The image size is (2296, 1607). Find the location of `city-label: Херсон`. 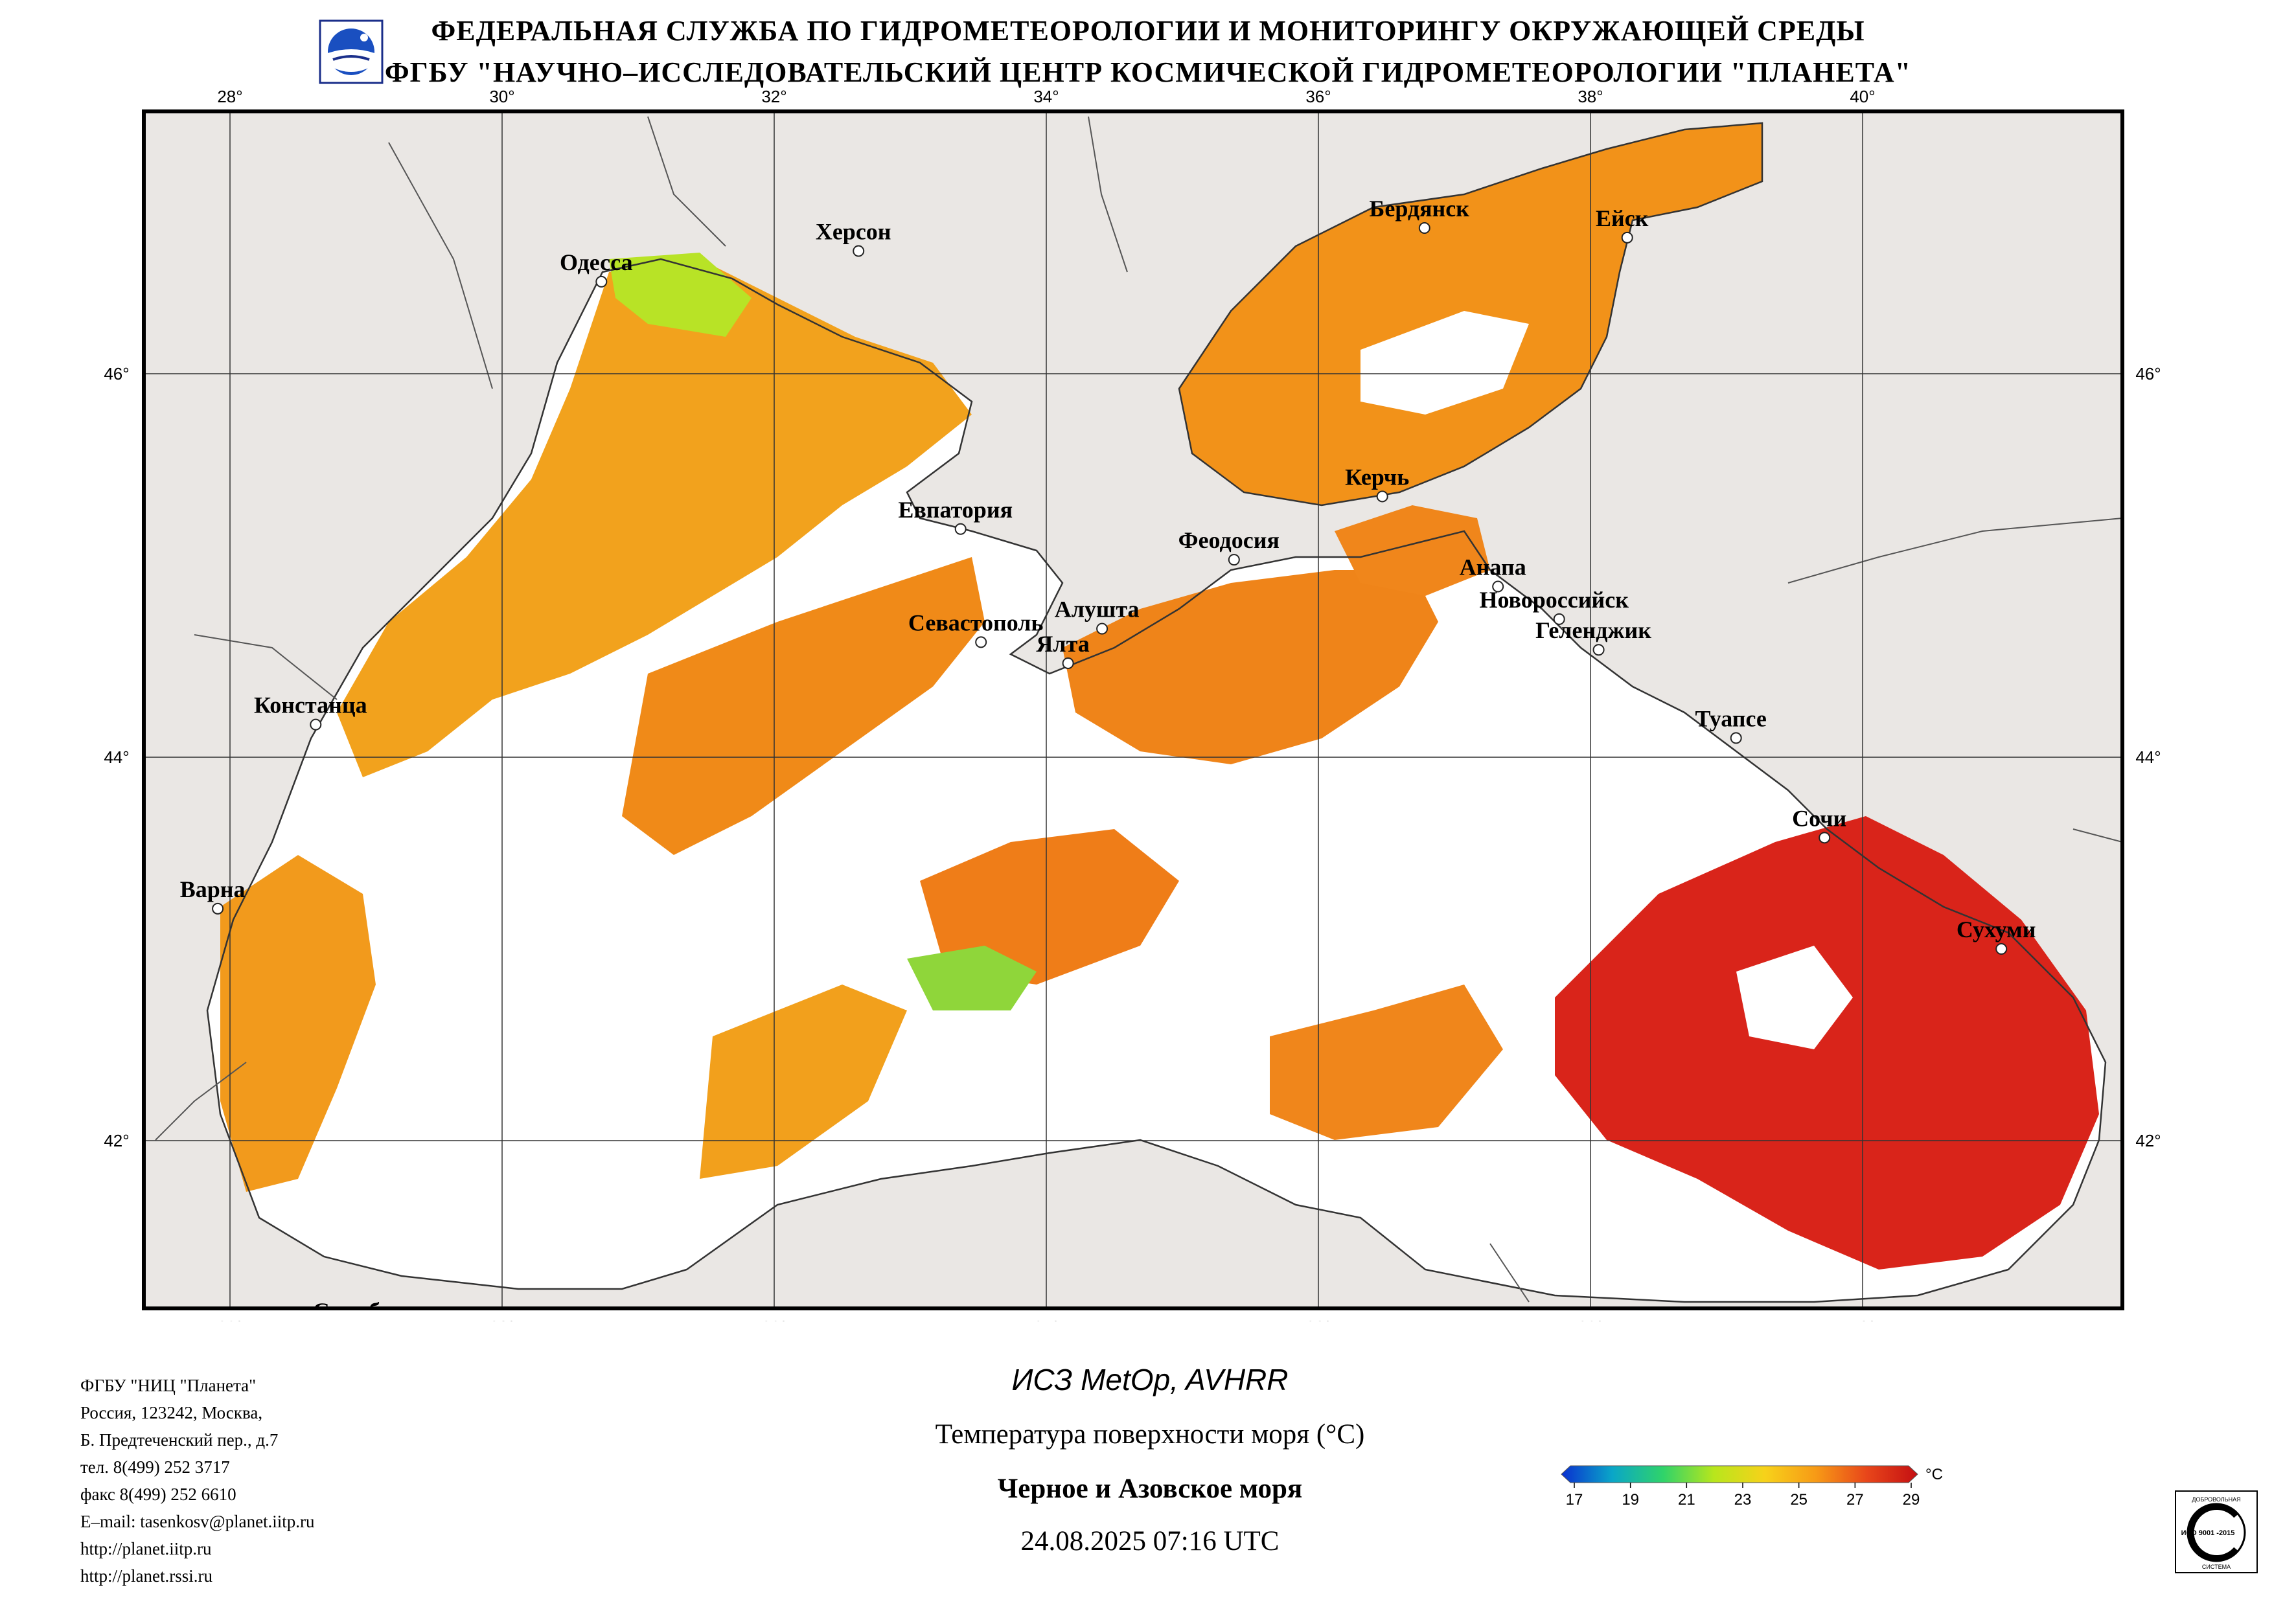

city-label: Херсон is located at coordinates (853, 232).